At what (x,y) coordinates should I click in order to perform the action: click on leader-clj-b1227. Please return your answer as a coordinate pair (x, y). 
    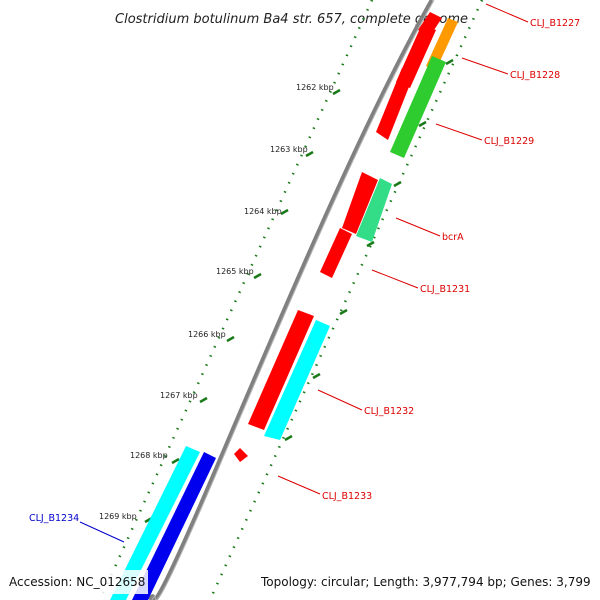
    Looking at the image, I should click on (507, 13).